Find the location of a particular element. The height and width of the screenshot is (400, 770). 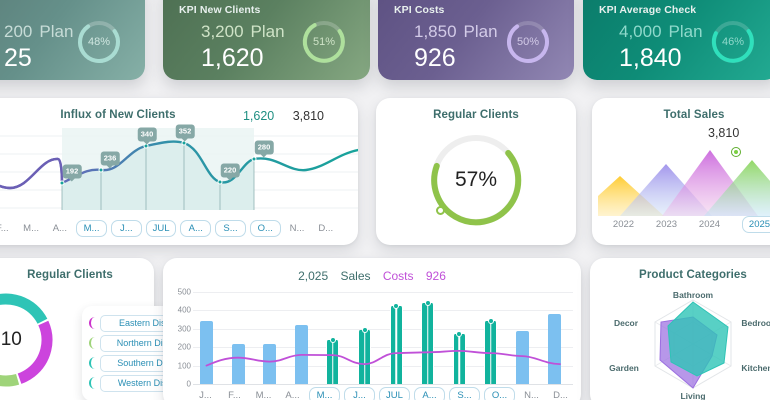

donut-center-value: 57% is located at coordinates (476, 179).